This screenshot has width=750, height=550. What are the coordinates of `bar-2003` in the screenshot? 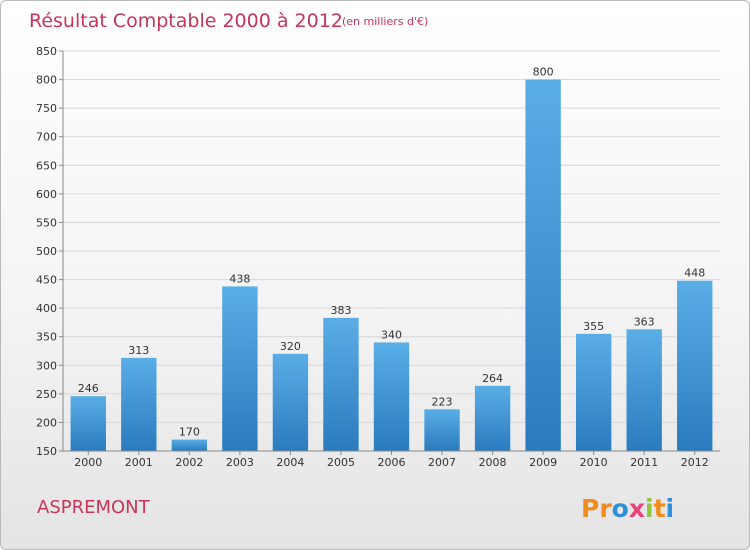 It's located at (240, 368).